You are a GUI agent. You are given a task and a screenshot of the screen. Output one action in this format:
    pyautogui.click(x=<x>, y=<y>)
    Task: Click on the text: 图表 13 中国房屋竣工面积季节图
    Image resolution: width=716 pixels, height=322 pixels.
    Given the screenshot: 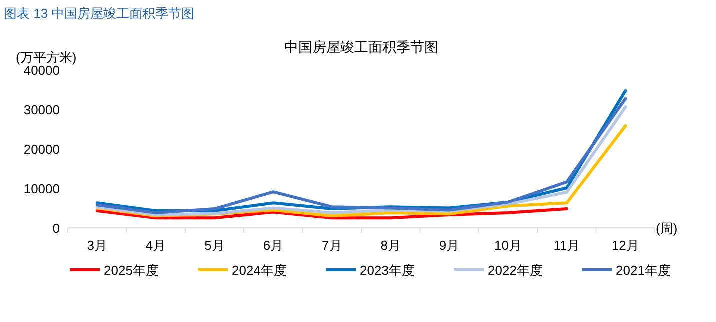 What is the action you would take?
    pyautogui.click(x=99, y=13)
    